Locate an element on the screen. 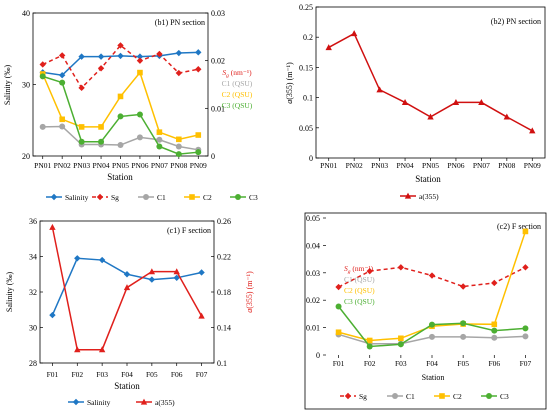  c1-legend-label: a(355) is located at coordinates (165, 402).